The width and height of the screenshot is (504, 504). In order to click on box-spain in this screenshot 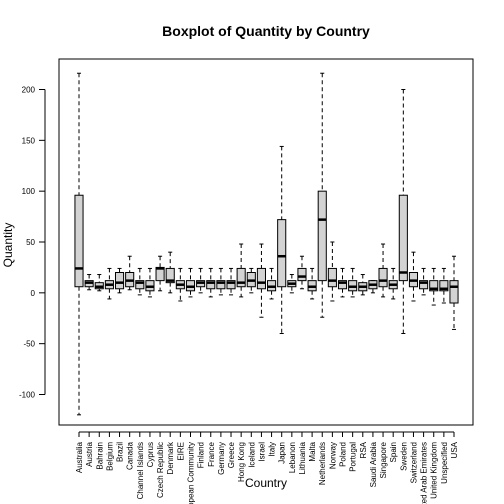, I will do `click(393, 283)`.